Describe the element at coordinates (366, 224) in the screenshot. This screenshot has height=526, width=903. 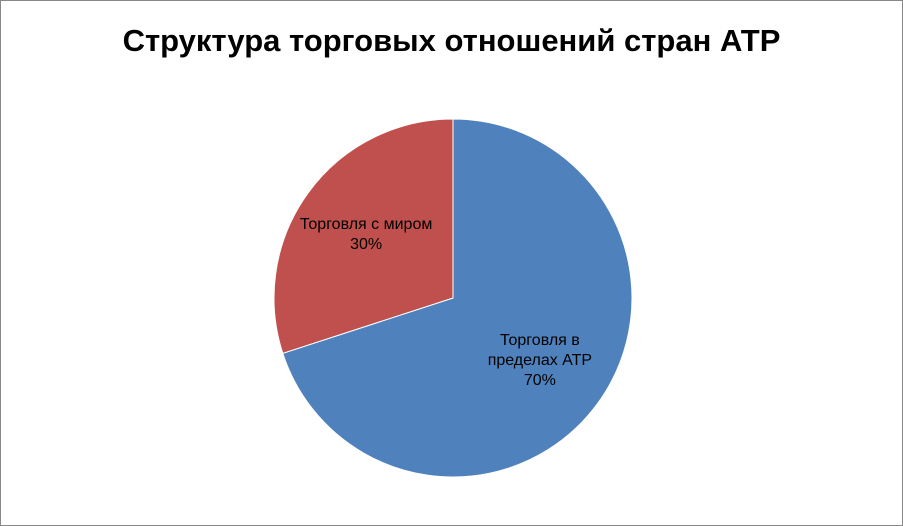
I see `slice-category: Торговля с миром` at that location.